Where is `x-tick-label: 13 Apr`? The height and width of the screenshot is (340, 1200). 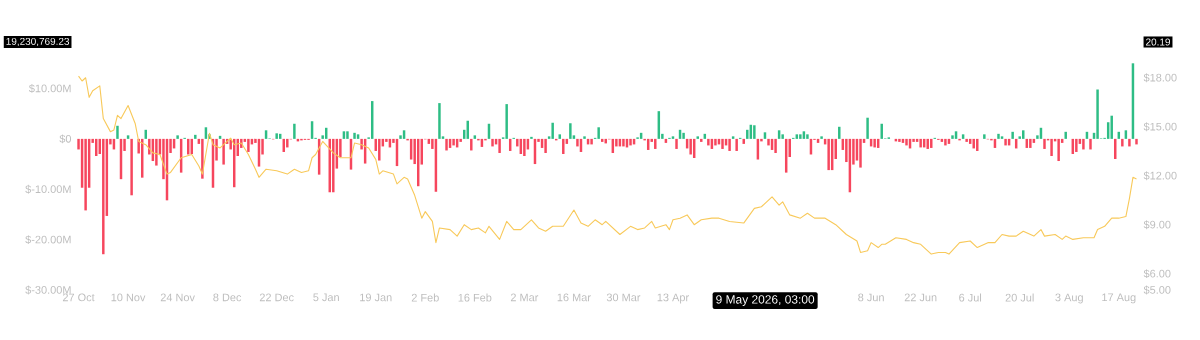
x-tick-label: 13 Apr is located at coordinates (673, 298).